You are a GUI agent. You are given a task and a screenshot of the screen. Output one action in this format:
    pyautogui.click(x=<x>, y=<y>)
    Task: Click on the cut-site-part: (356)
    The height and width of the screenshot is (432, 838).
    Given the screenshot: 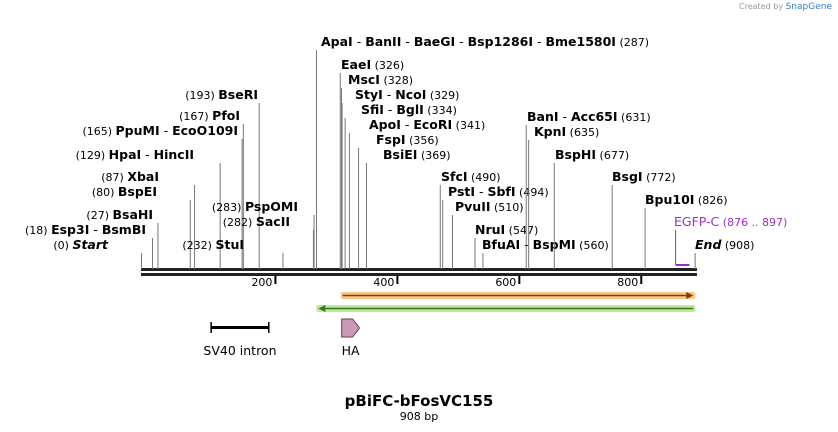 What is the action you would take?
    pyautogui.click(x=422, y=140)
    